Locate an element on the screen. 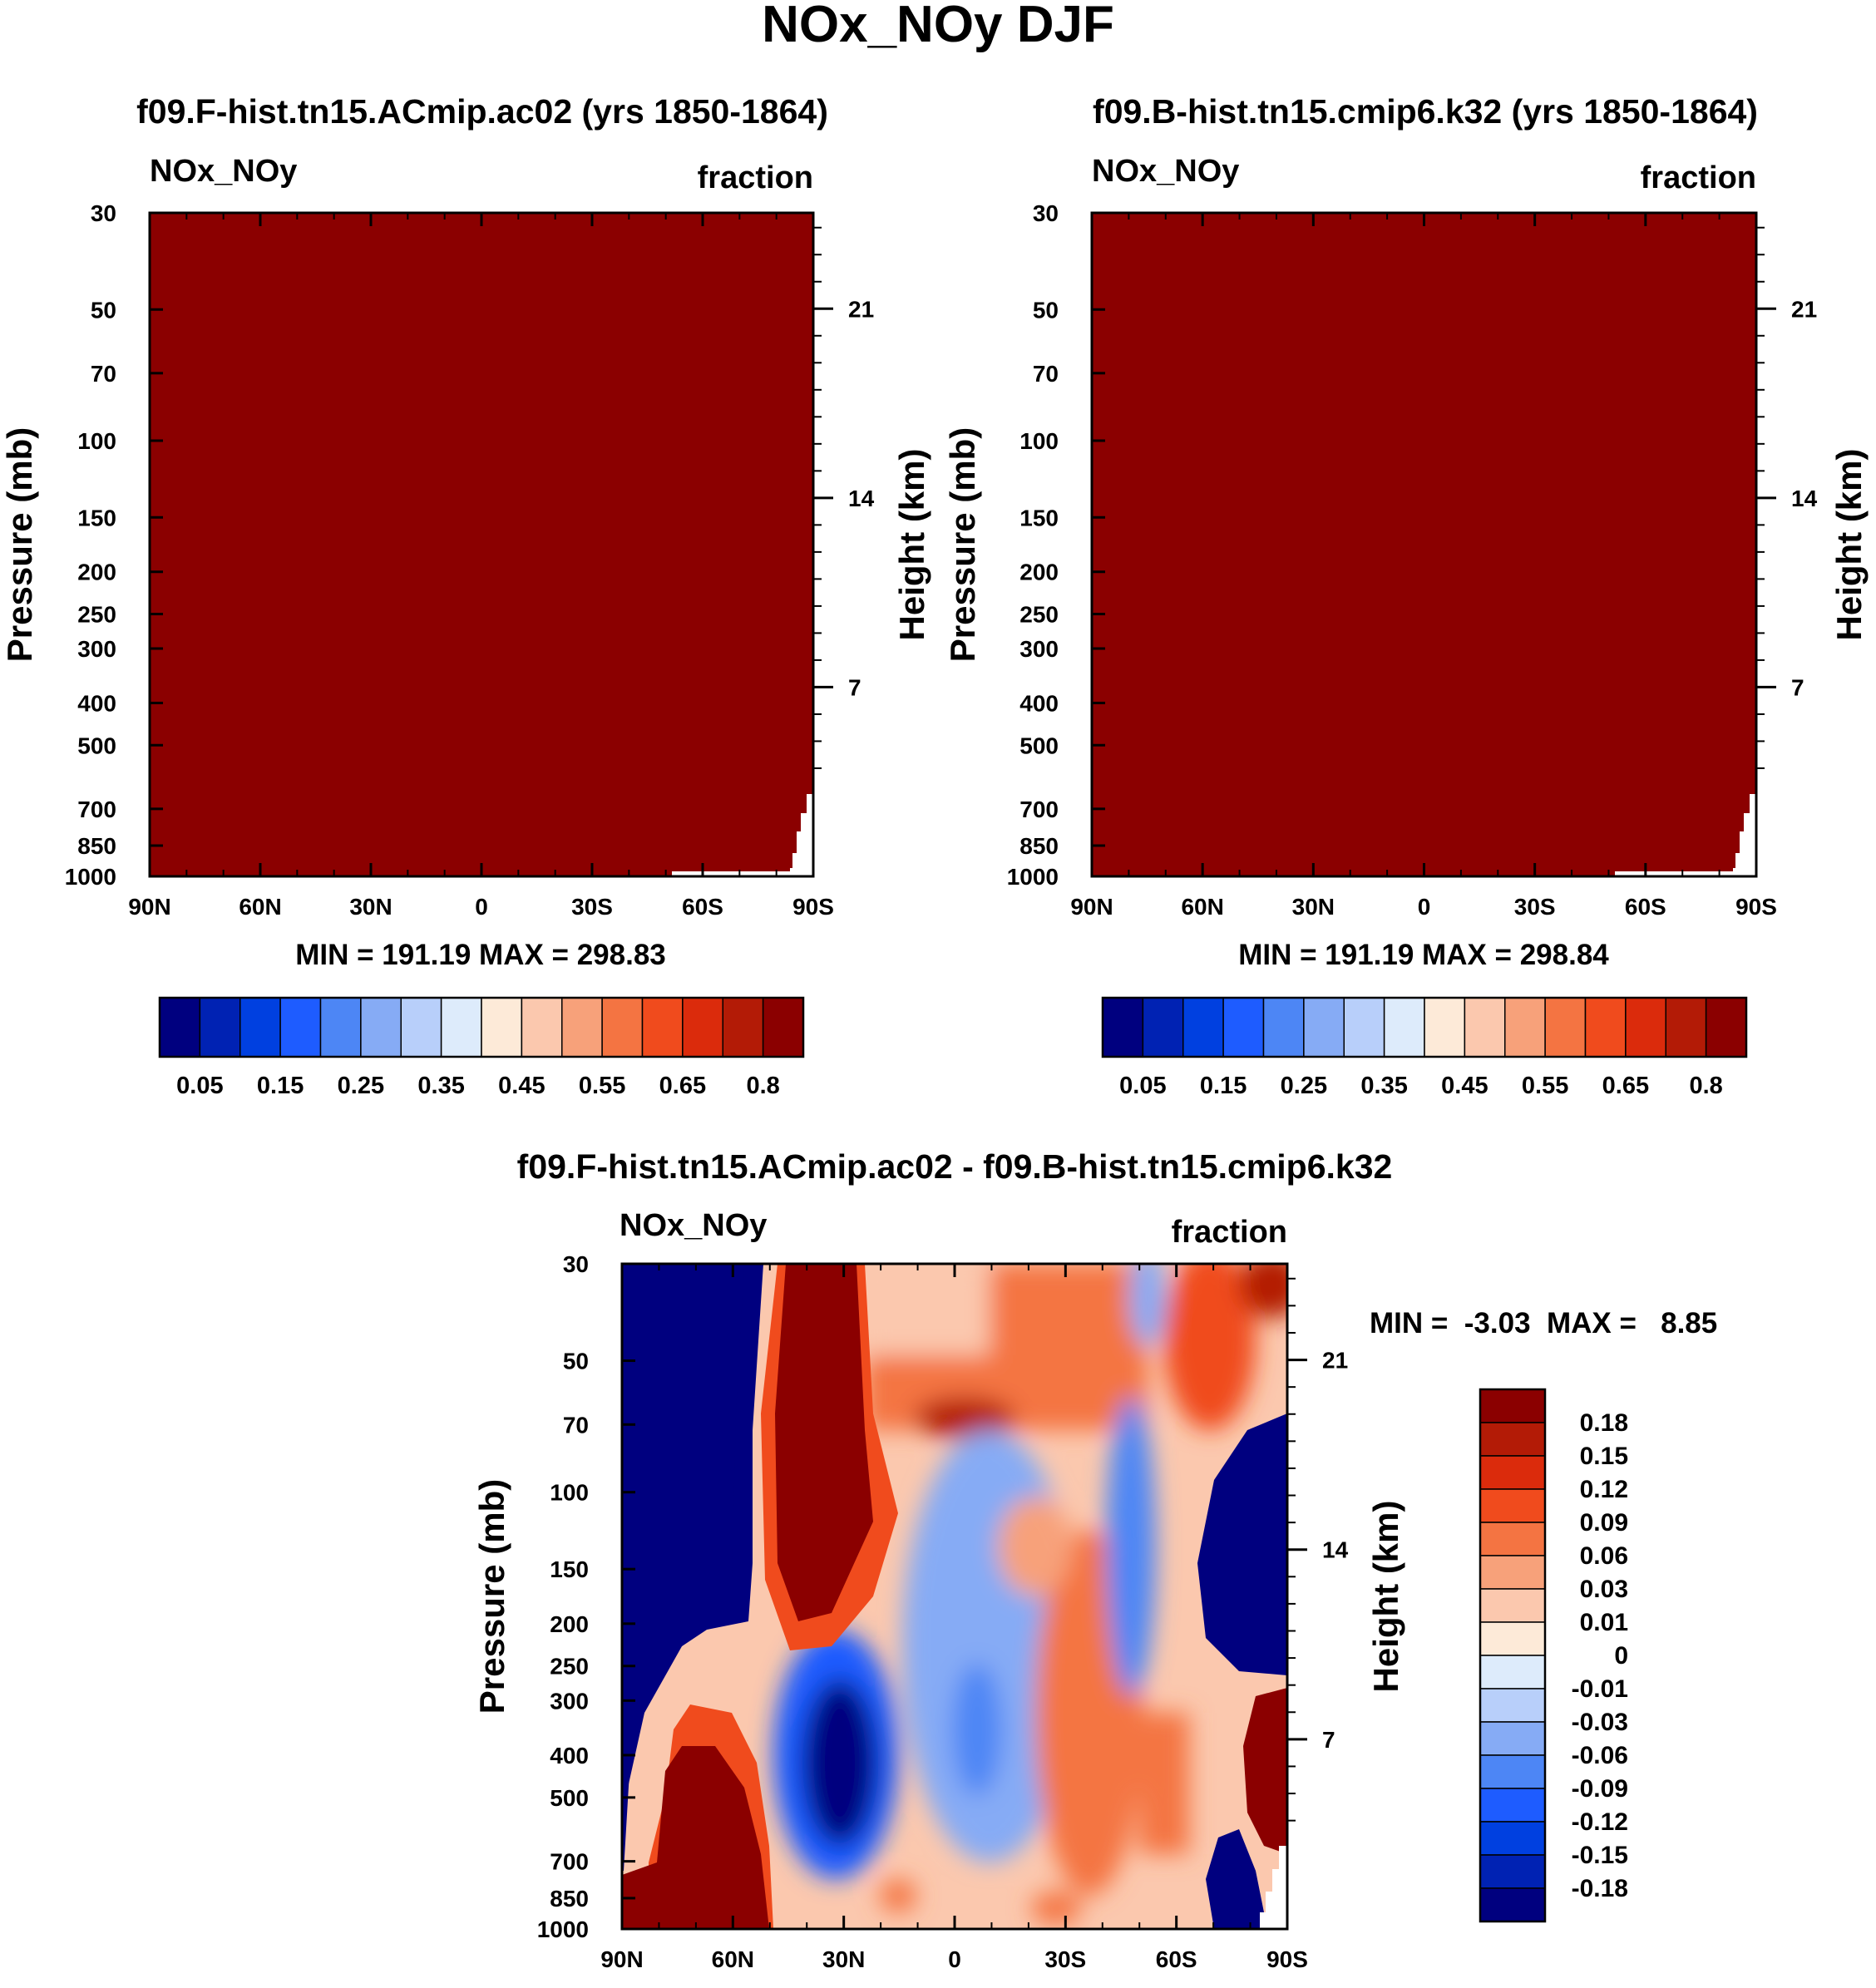 This screenshot has height=1988, width=1876. colorbar-label: 0 is located at coordinates (1621, 1656).